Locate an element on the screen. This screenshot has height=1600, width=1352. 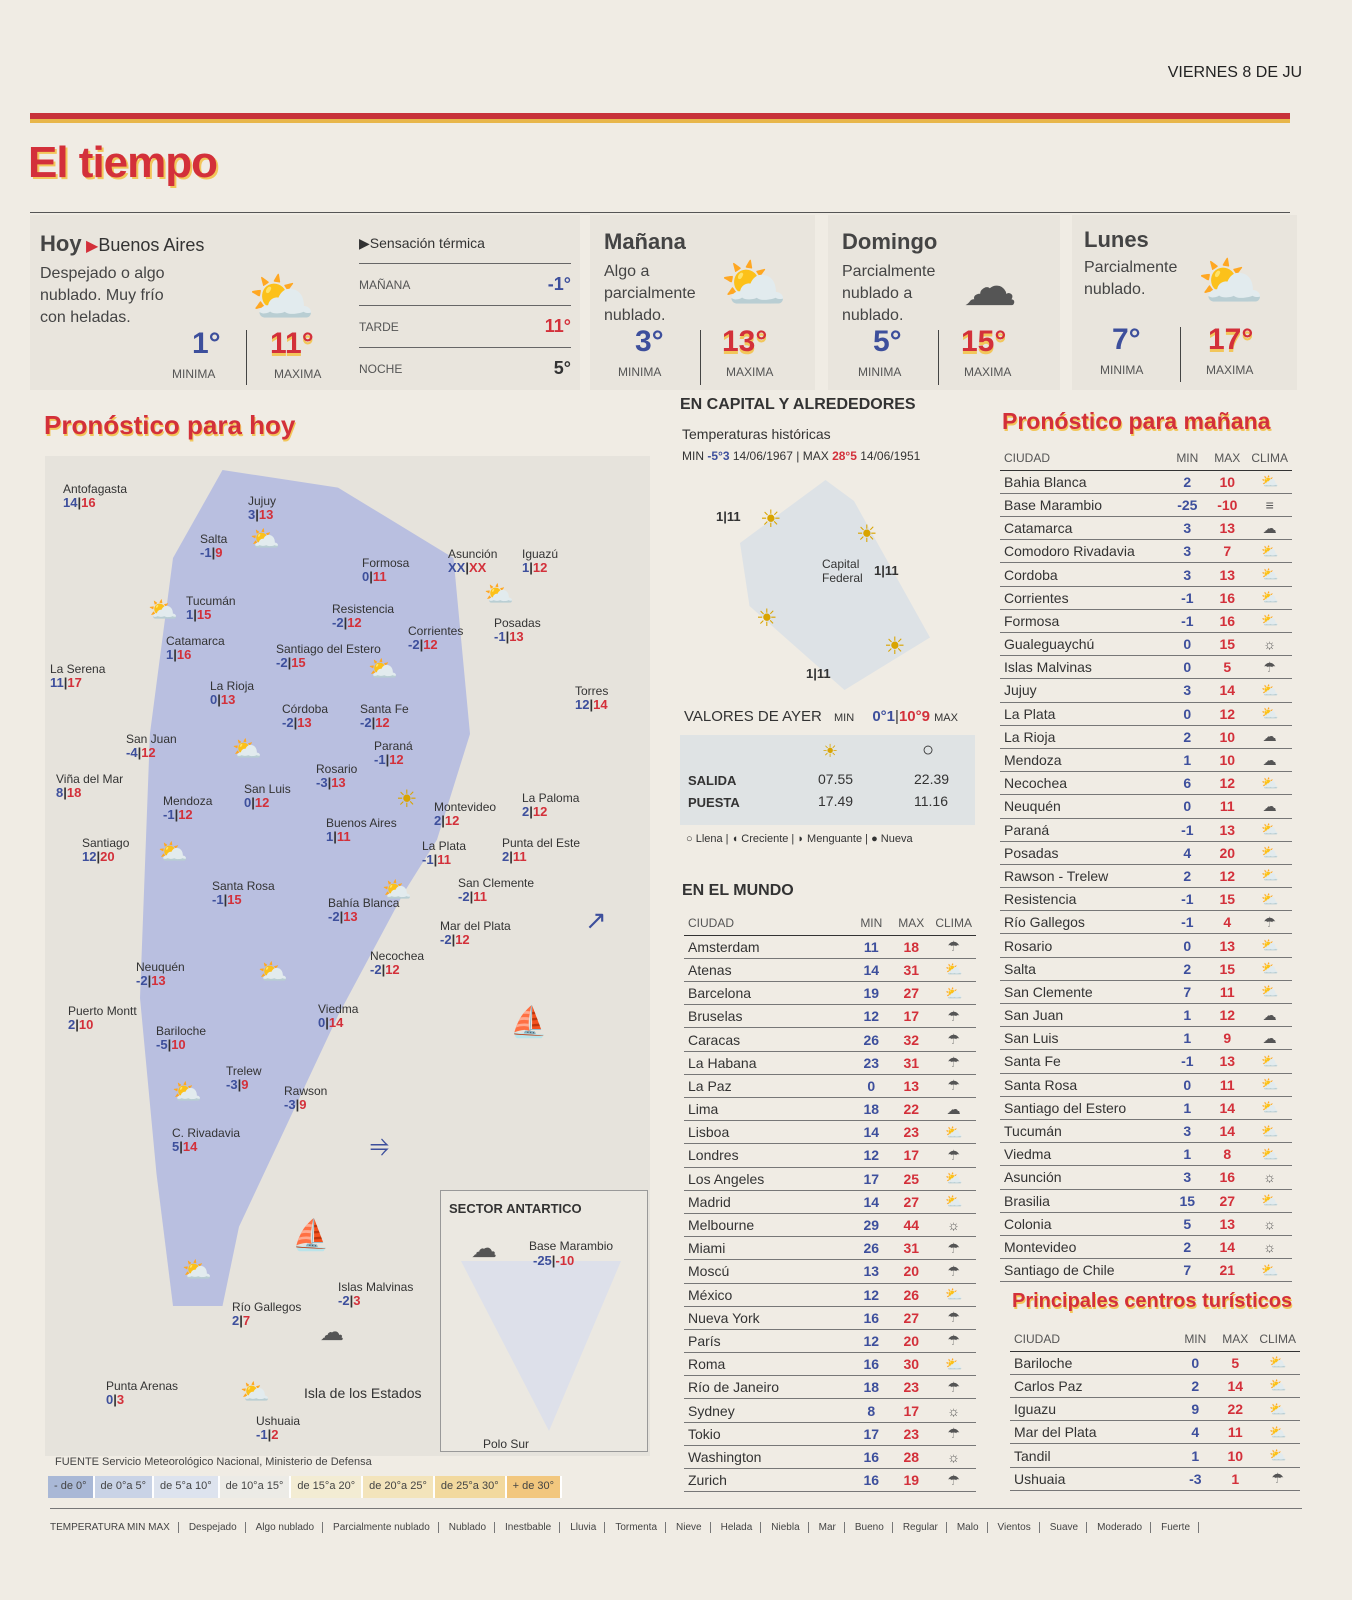
min-temp: 18 is located at coordinates (871, 1387).